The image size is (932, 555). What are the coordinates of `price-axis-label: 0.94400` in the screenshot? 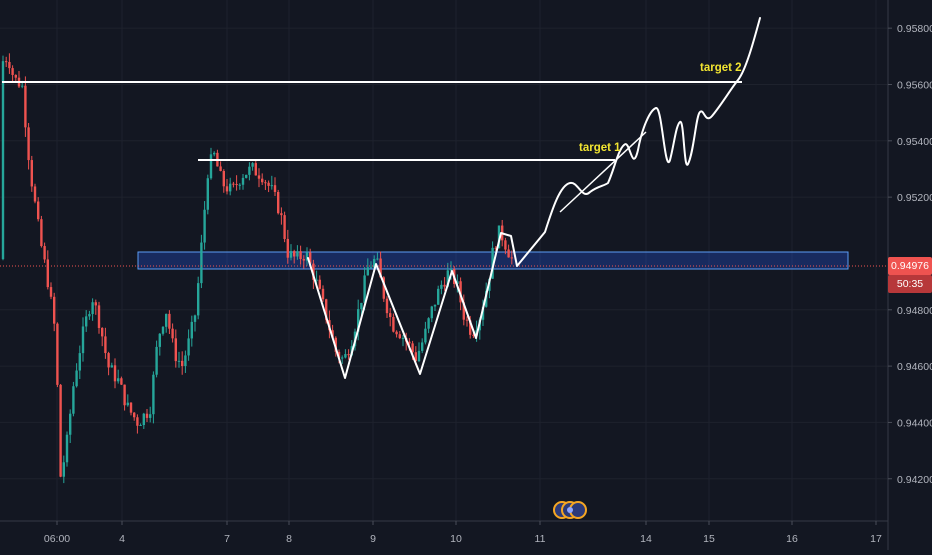 It's located at (914, 423).